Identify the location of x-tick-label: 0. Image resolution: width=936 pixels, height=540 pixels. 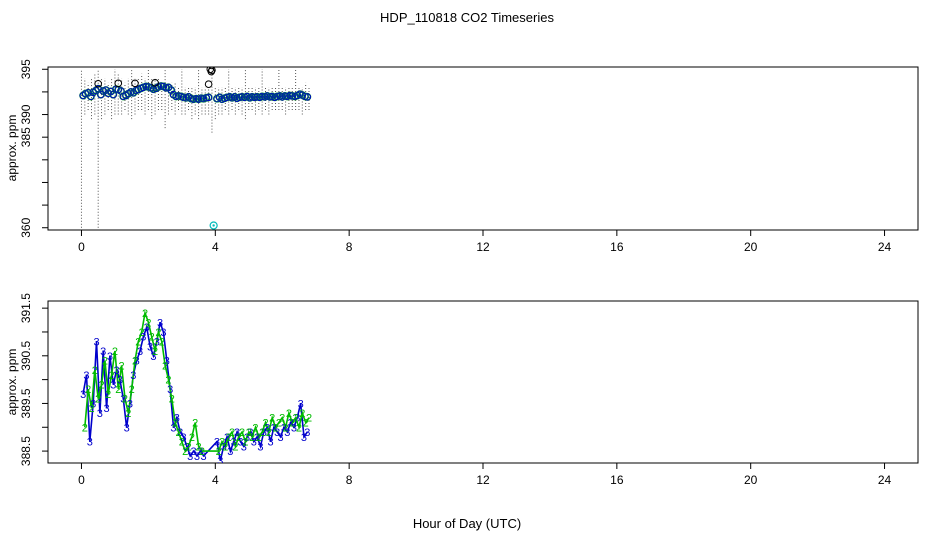
(81, 480).